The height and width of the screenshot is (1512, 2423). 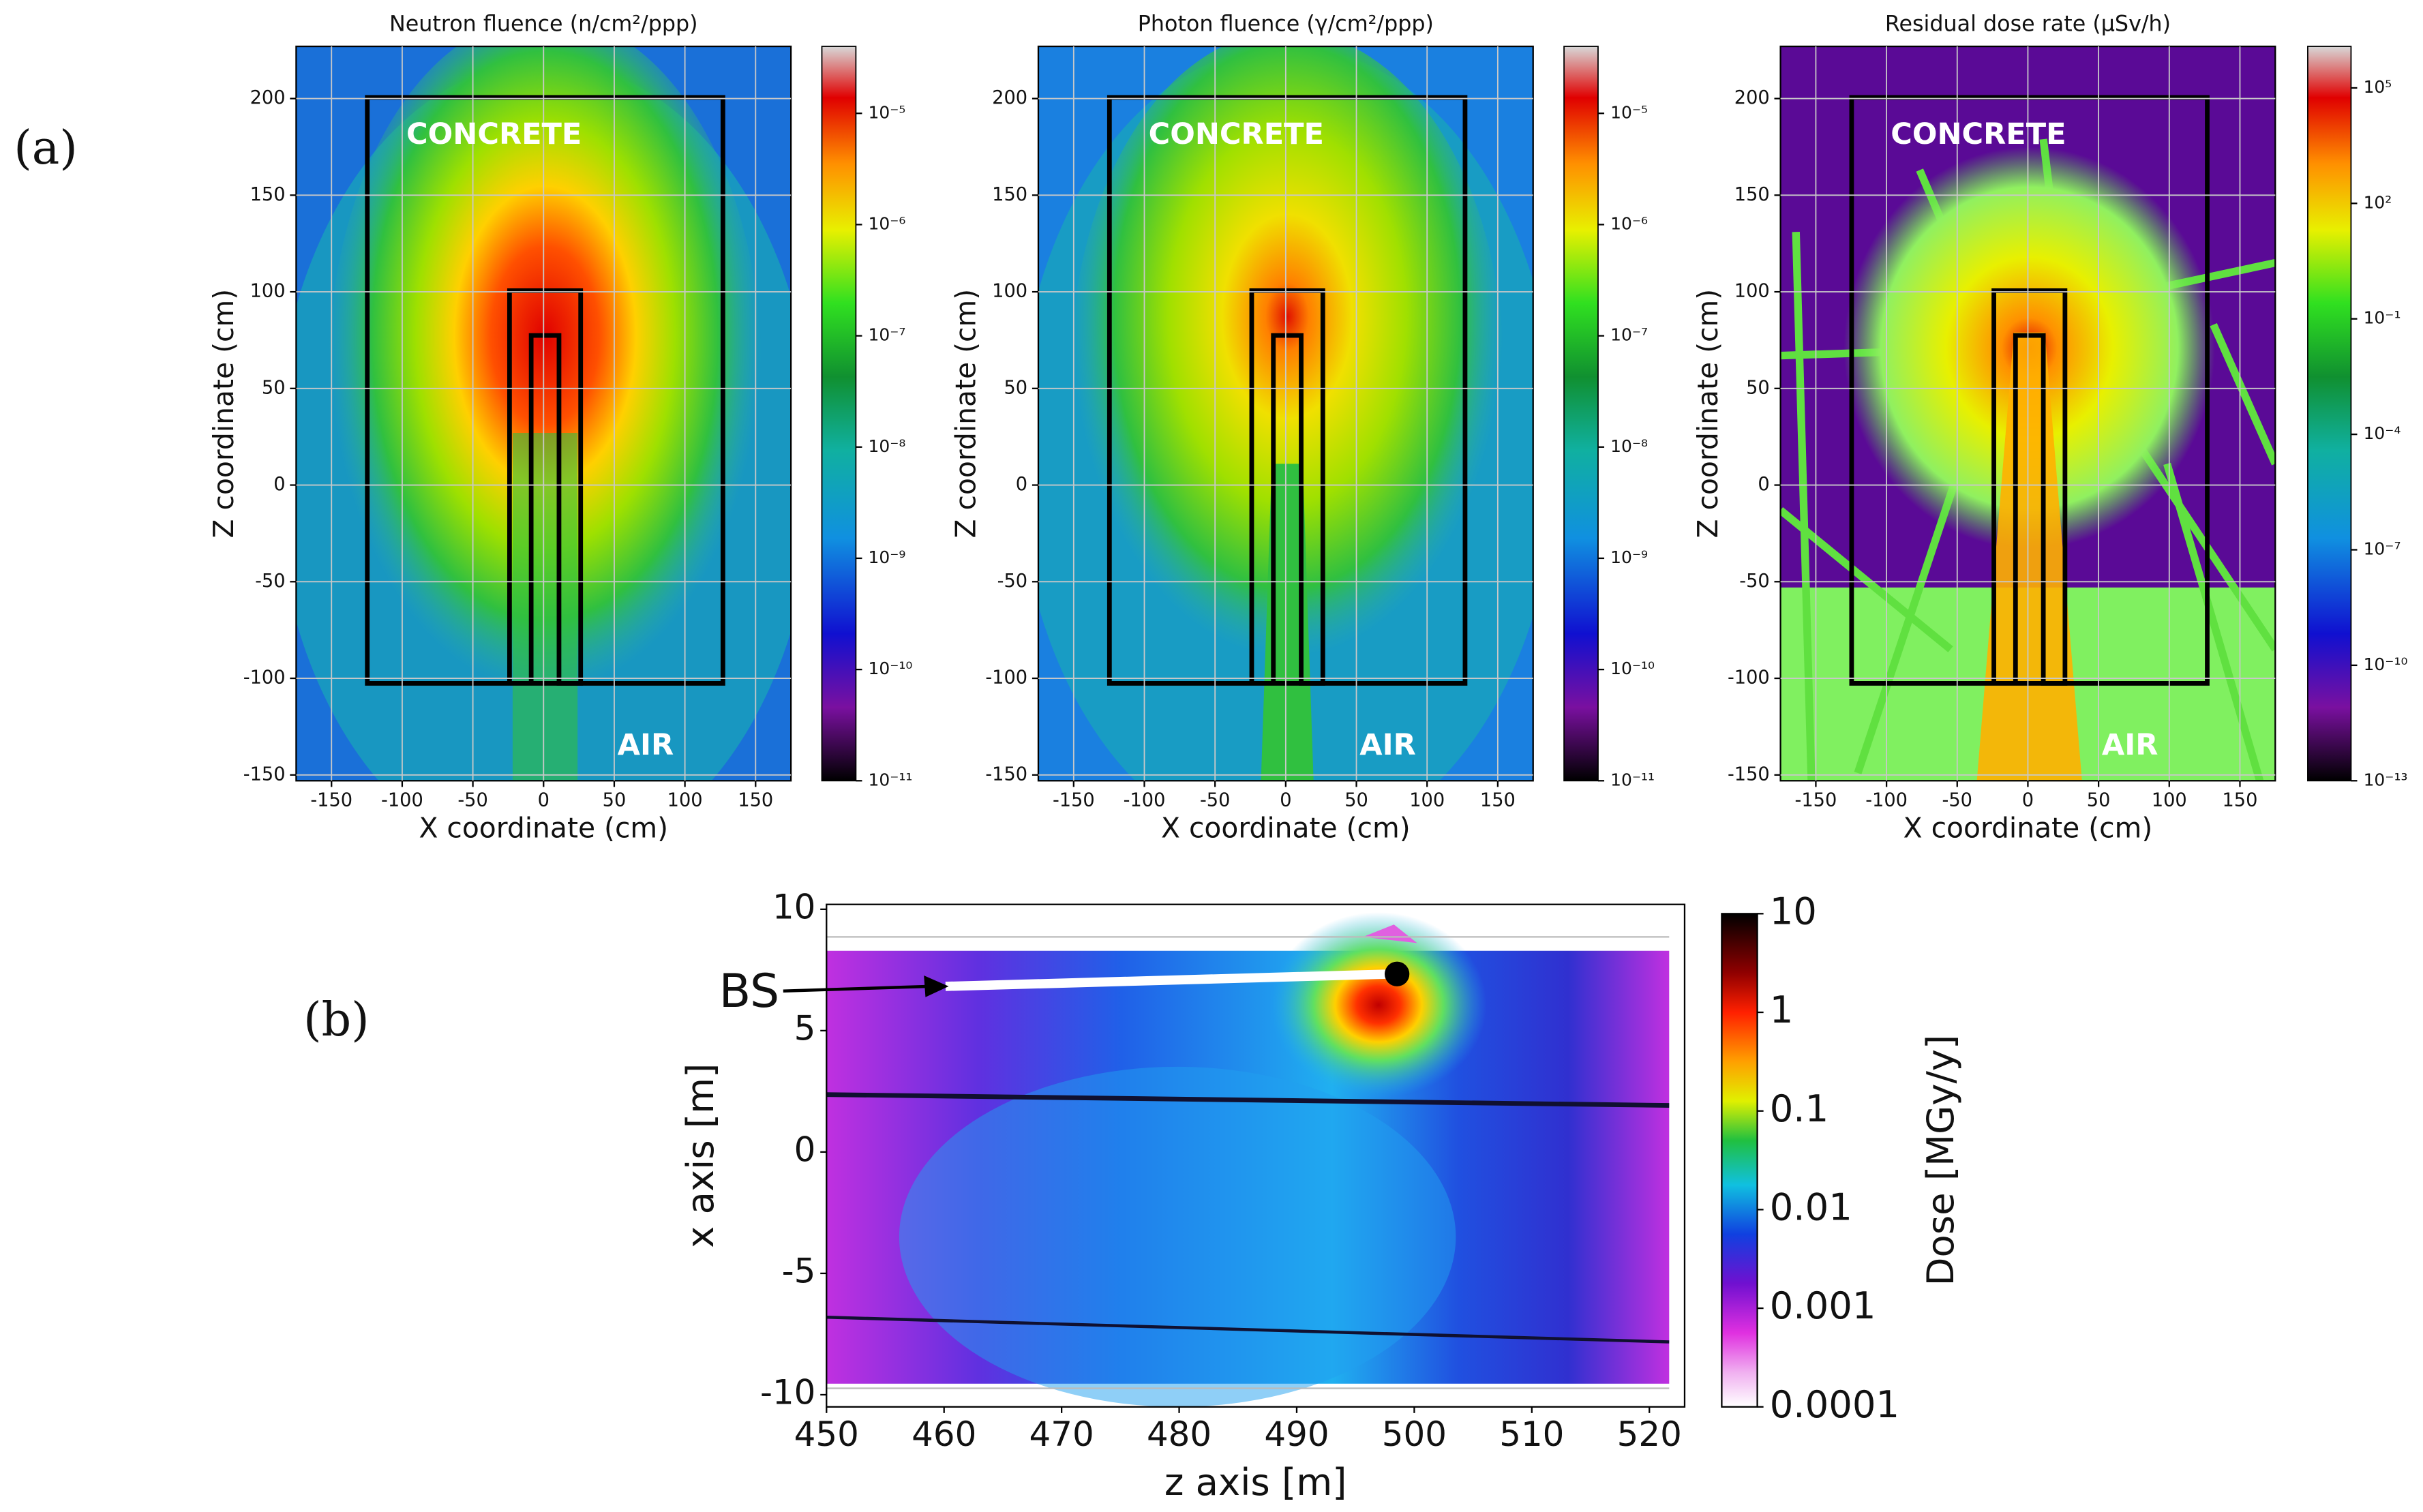 I want to click on colorbar-tick-label: 0.01, so click(x=1811, y=1207).